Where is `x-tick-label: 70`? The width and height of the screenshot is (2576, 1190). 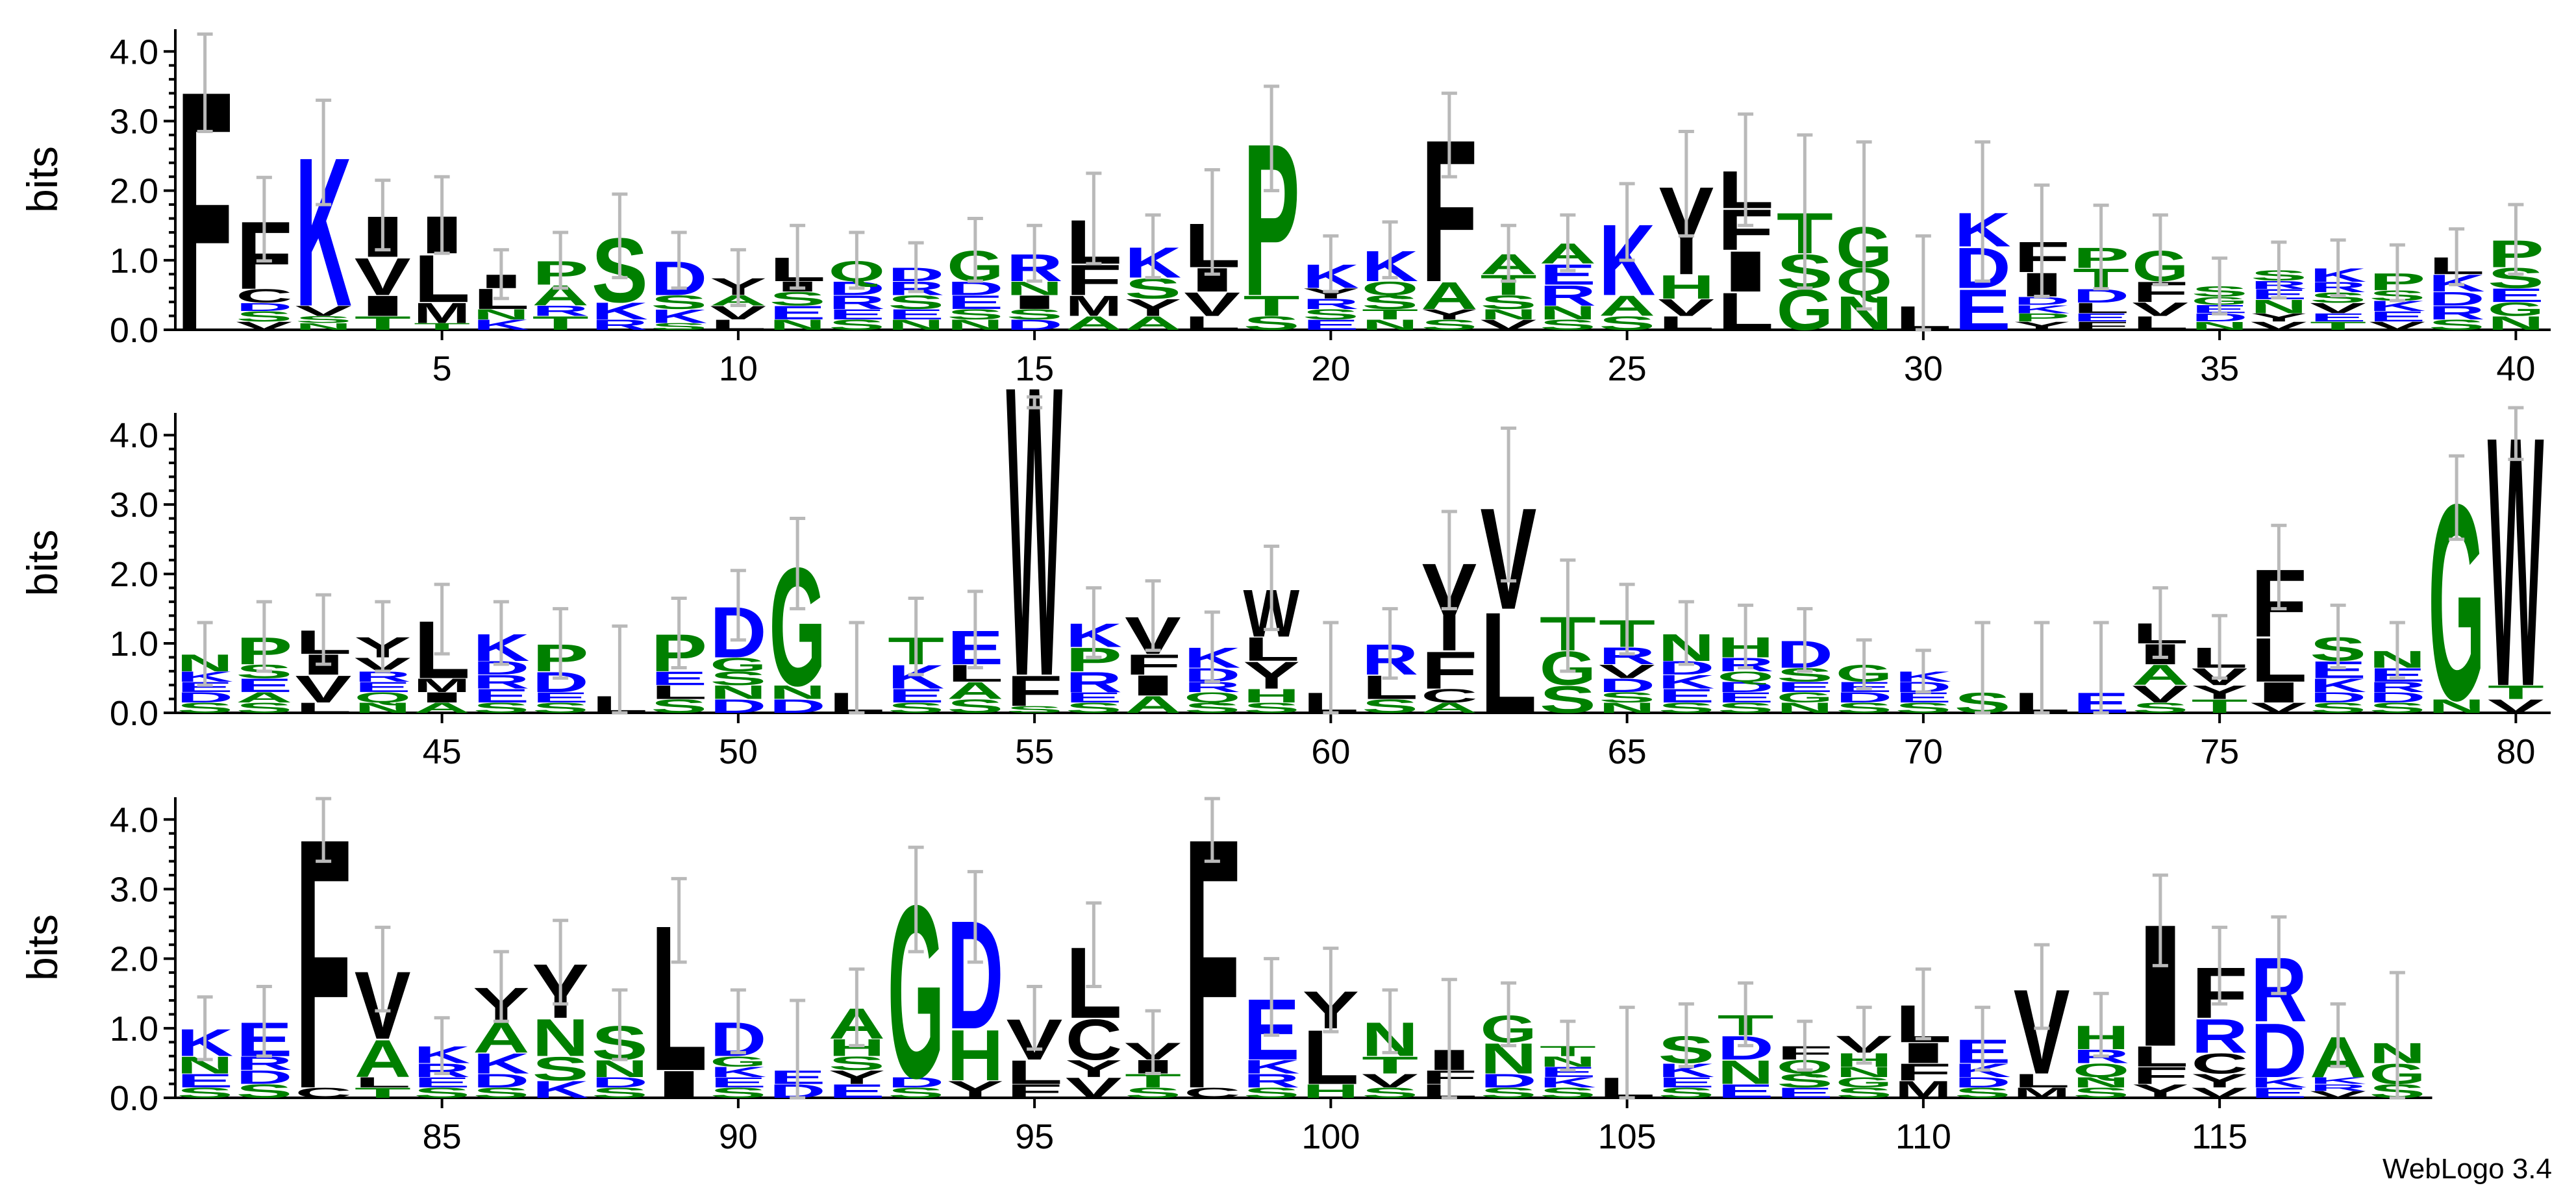
x-tick-label: 70 is located at coordinates (1923, 752).